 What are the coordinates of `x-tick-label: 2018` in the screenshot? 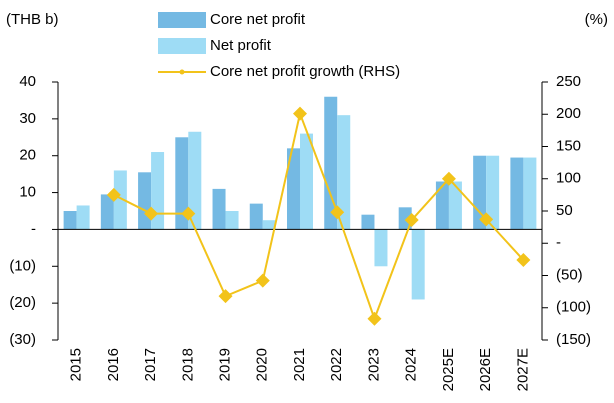 It's located at (187, 364).